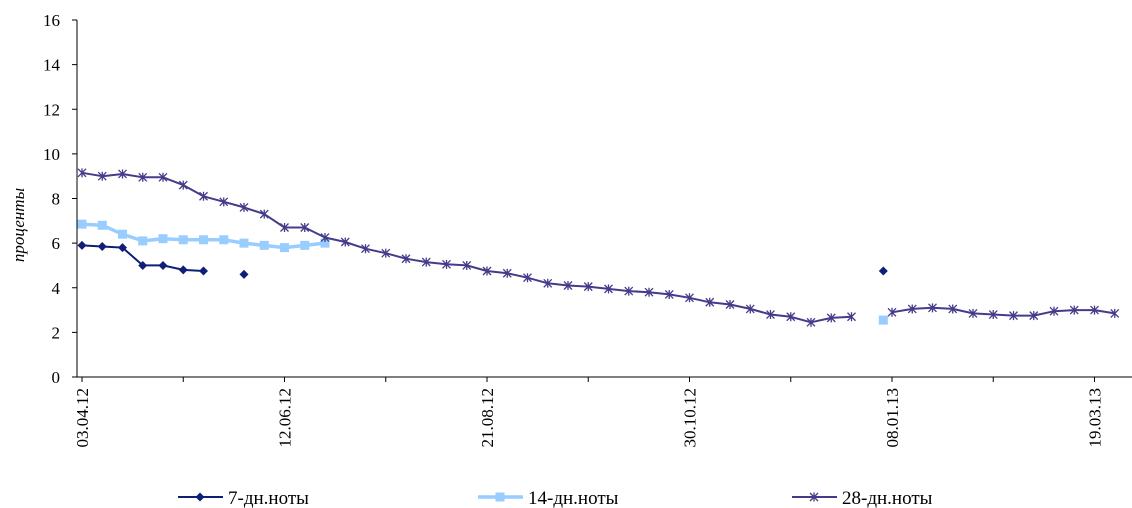 Image resolution: width=1132 pixels, height=508 pixels. I want to click on x-tick-label: 08.01.13, so click(892, 418).